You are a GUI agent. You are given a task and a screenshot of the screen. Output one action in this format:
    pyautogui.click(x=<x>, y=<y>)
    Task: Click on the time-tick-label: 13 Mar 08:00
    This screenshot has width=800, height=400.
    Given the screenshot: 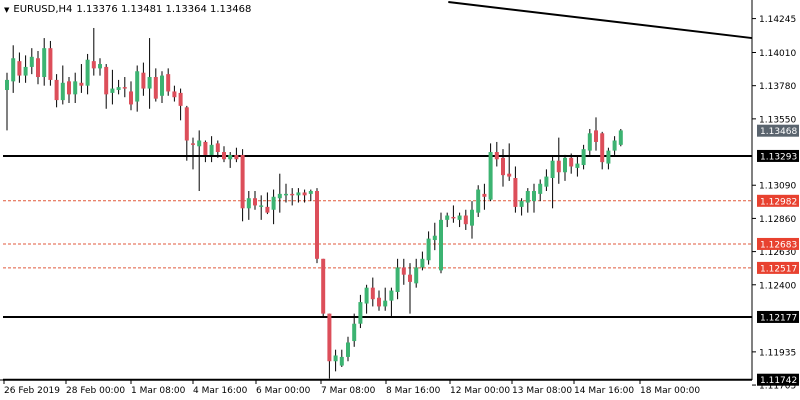 What is the action you would take?
    pyautogui.click(x=542, y=391)
    